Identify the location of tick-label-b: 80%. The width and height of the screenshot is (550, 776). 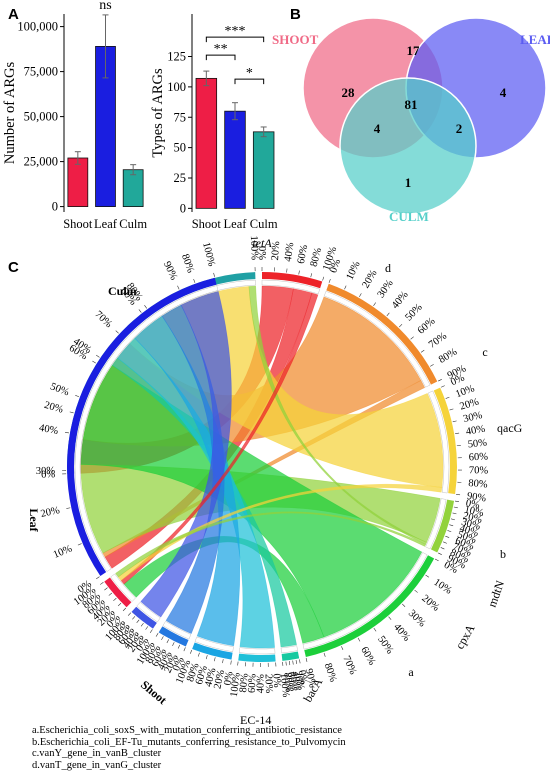
(330, 673).